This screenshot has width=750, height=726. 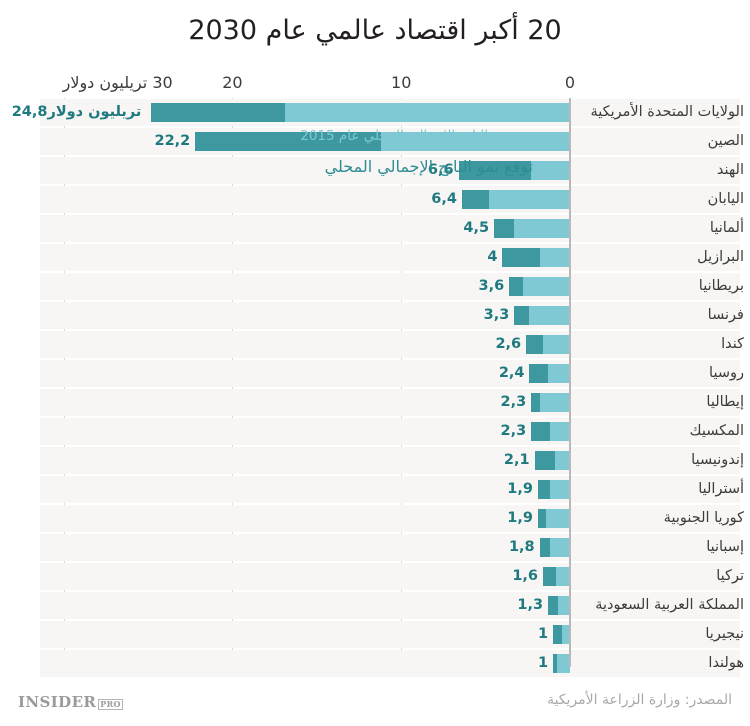 What do you see at coordinates (428, 166) in the screenshot?
I see `legend-item-gdp-growth: توقع نمو الناتج الإجمالي المحلي` at bounding box center [428, 166].